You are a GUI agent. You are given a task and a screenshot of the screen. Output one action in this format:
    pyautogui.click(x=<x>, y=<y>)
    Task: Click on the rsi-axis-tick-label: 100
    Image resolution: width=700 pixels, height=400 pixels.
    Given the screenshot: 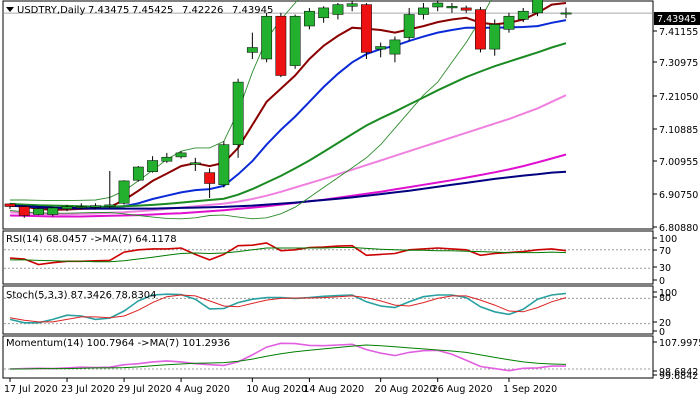 What is the action you would take?
    pyautogui.click(x=668, y=239)
    